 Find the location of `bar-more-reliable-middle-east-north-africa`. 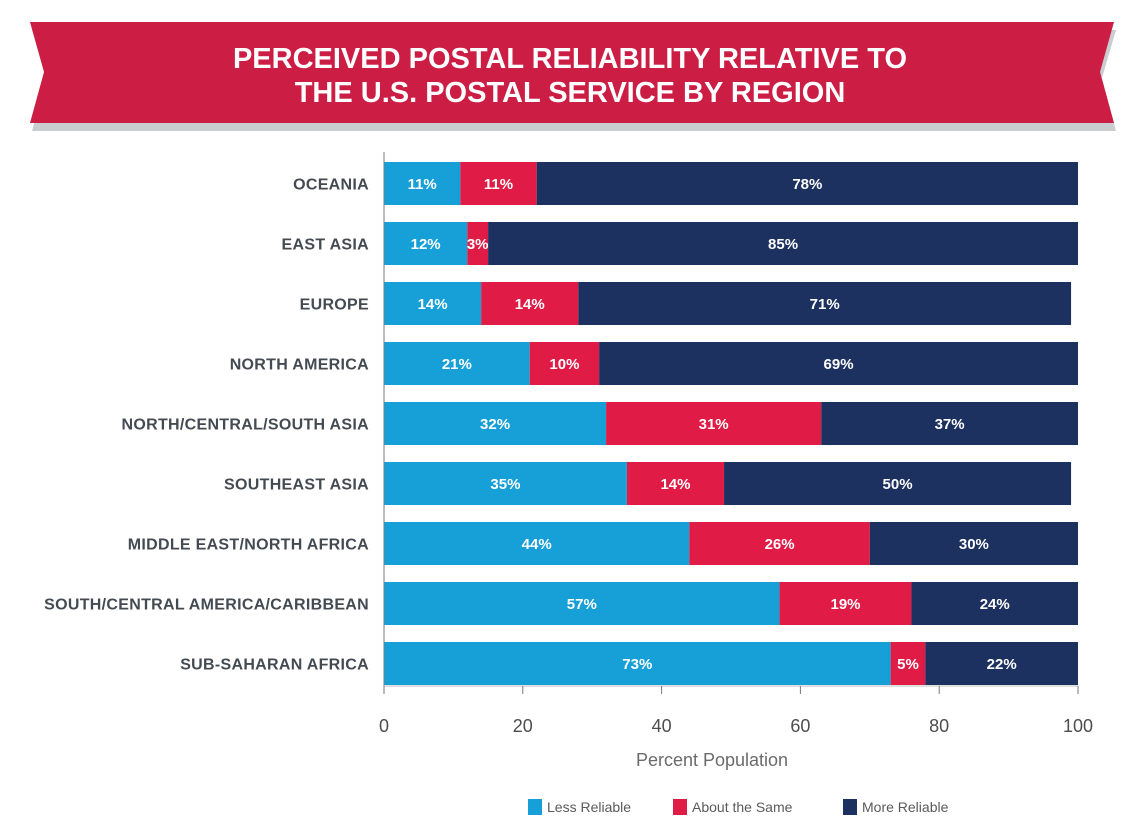

bar-more-reliable-middle-east-north-africa is located at coordinates (973, 543).